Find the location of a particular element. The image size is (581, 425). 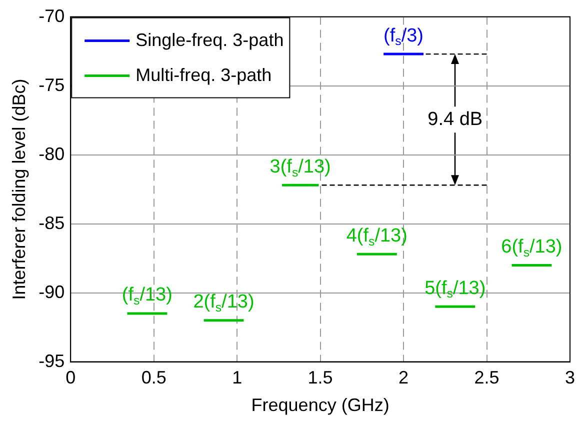

y-tick-label: -95 is located at coordinates (51, 360).